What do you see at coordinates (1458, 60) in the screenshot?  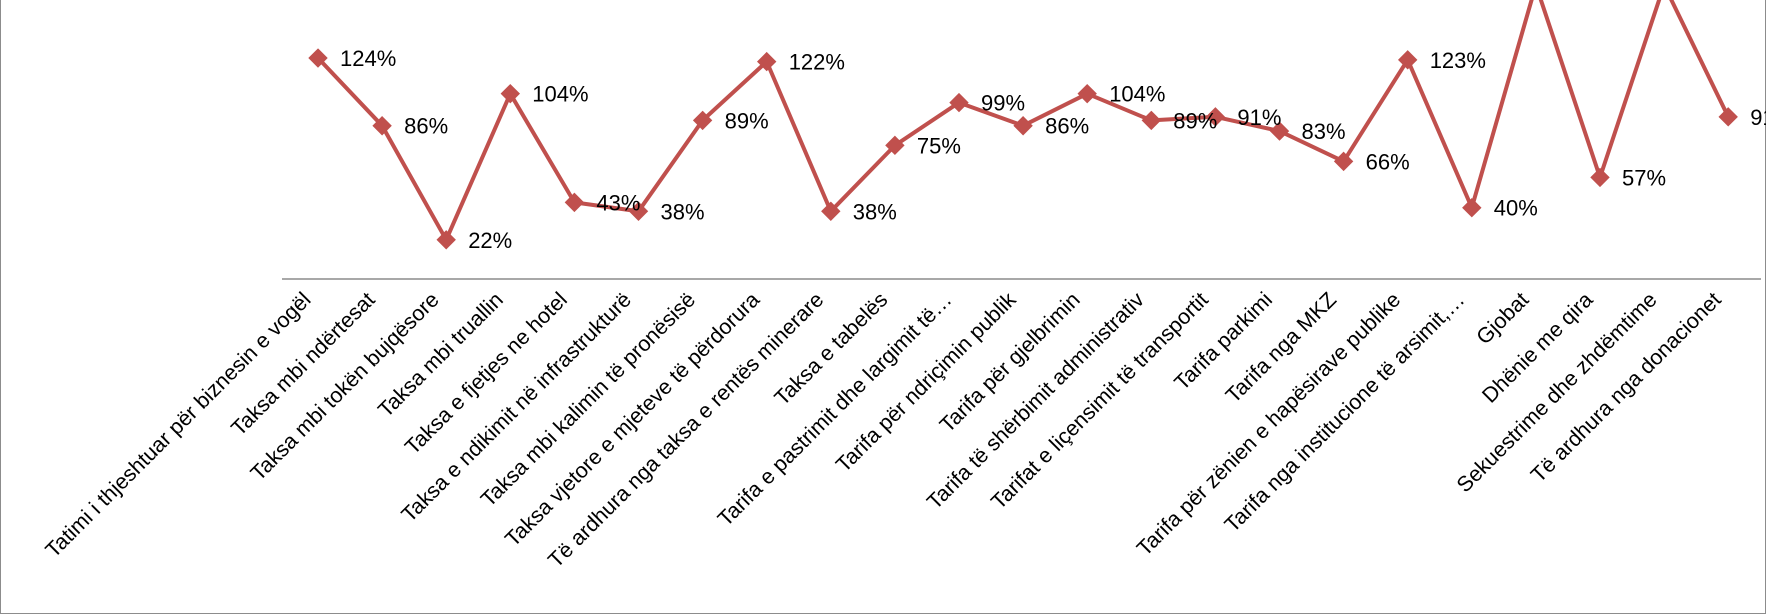 I see `data-label: 123%` at bounding box center [1458, 60].